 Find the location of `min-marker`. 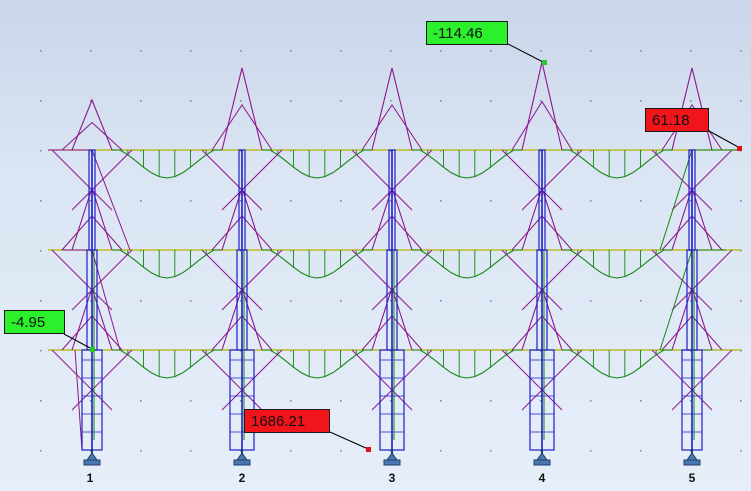

min-marker is located at coordinates (544, 62).